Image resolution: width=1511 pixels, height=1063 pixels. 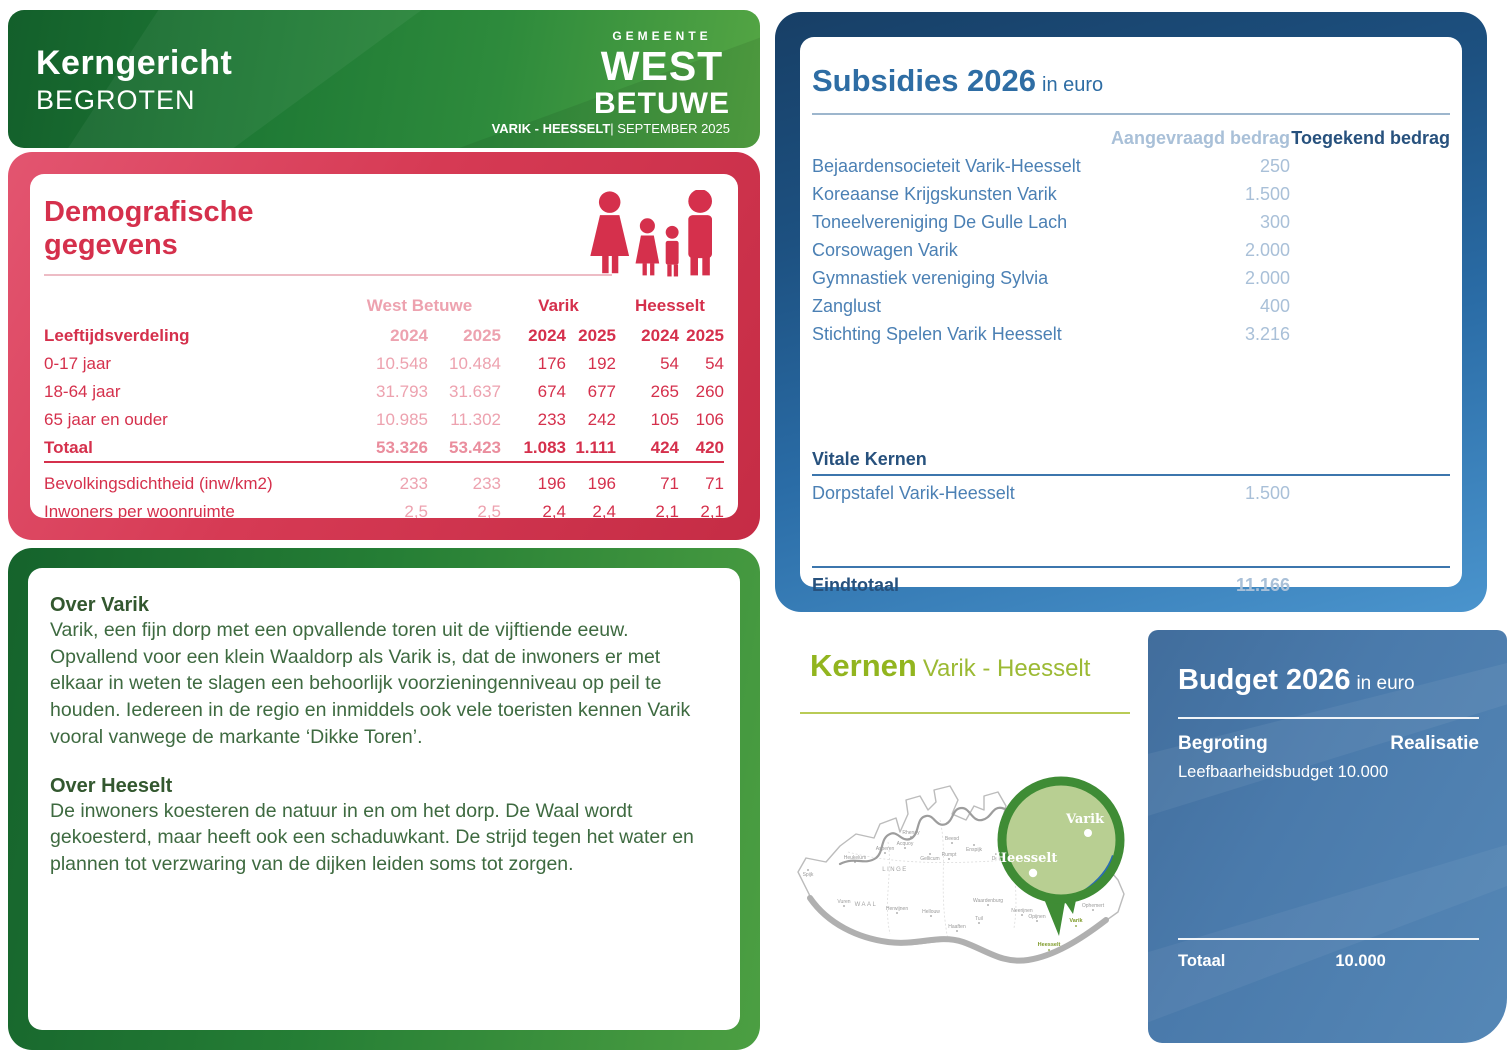 What do you see at coordinates (670, 306) in the screenshot?
I see `col-group-heesselt: Heesselt` at bounding box center [670, 306].